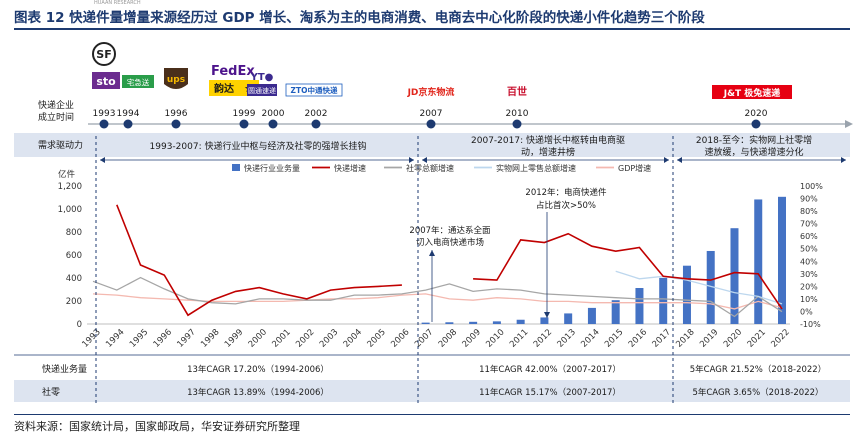  What do you see at coordinates (258, 369) in the screenshot?
I see `cagr-row-1-phase-1: 13年CAGR 17.20%（1994-2006）` at bounding box center [258, 369].